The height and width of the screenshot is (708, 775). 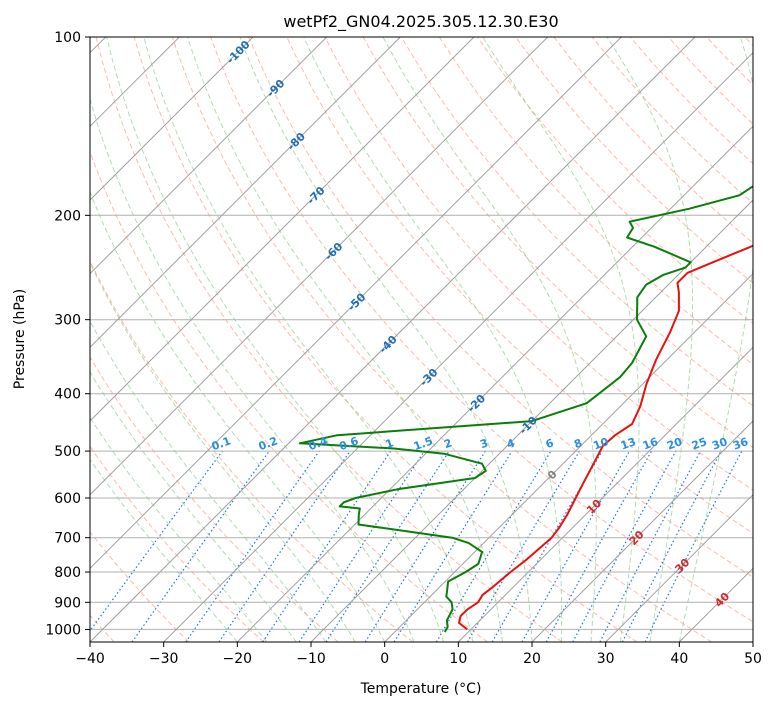 What do you see at coordinates (753, 659) in the screenshot?
I see `x-tick-label: 50` at bounding box center [753, 659].